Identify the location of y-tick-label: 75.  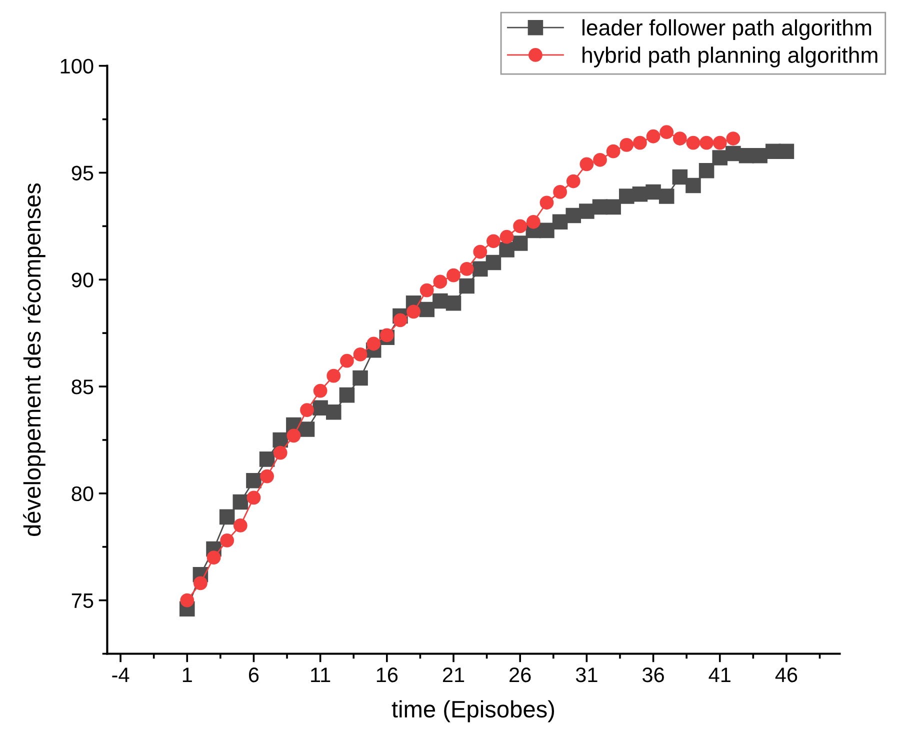
(83, 601).